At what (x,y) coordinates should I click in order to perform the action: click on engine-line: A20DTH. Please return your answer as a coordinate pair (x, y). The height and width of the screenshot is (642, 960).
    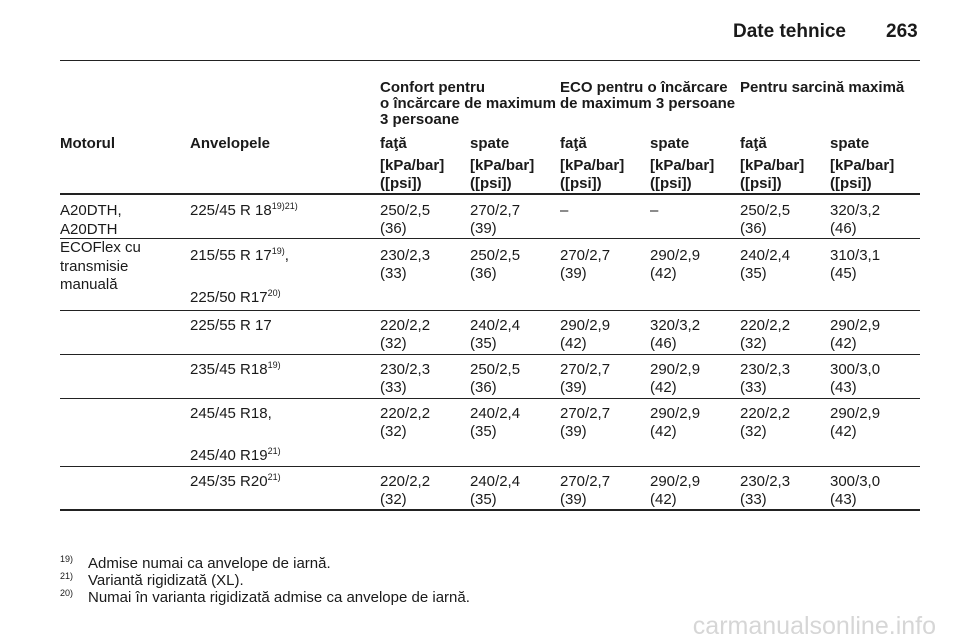
    Looking at the image, I should click on (89, 229).